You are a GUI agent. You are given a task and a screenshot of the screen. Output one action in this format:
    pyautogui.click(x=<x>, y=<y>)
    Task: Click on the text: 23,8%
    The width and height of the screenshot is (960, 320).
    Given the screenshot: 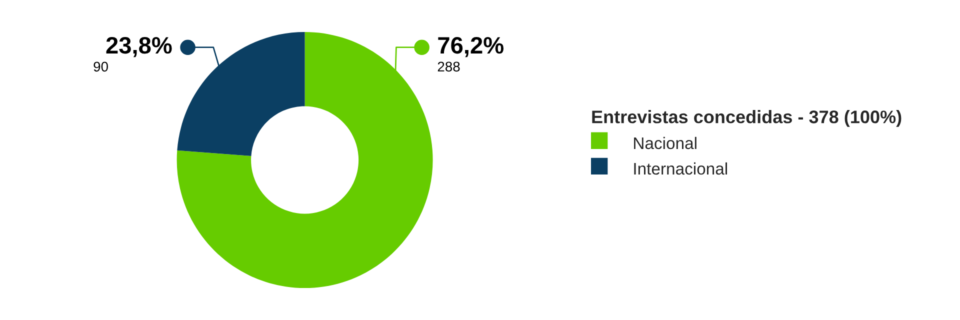 What is the action you would take?
    pyautogui.click(x=139, y=47)
    